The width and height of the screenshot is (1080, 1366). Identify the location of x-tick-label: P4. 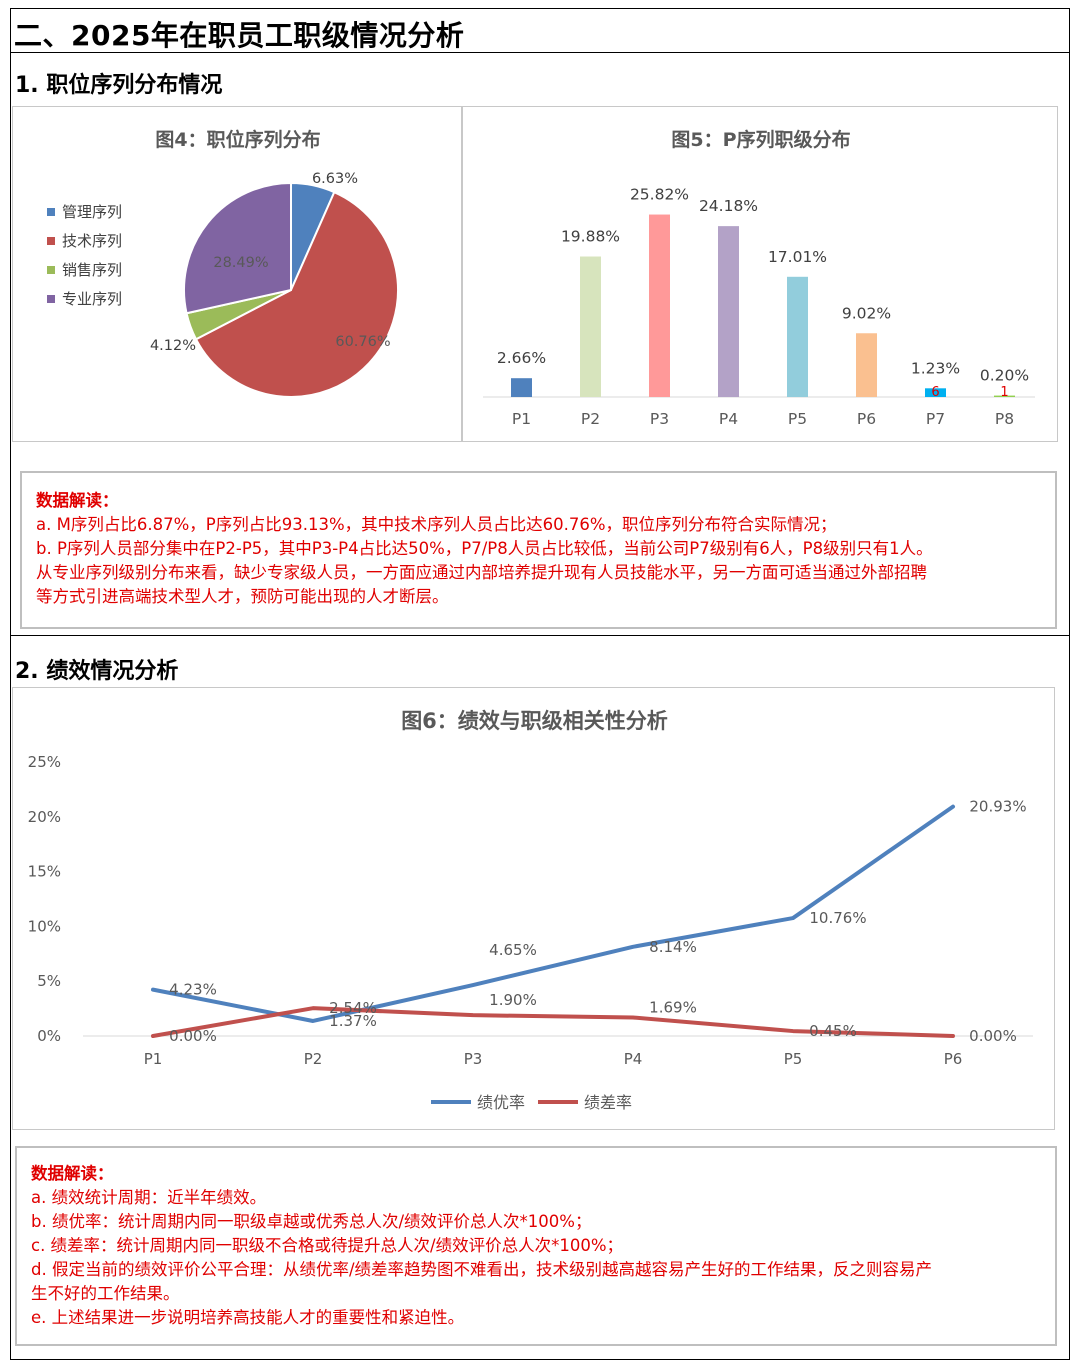
(633, 1059).